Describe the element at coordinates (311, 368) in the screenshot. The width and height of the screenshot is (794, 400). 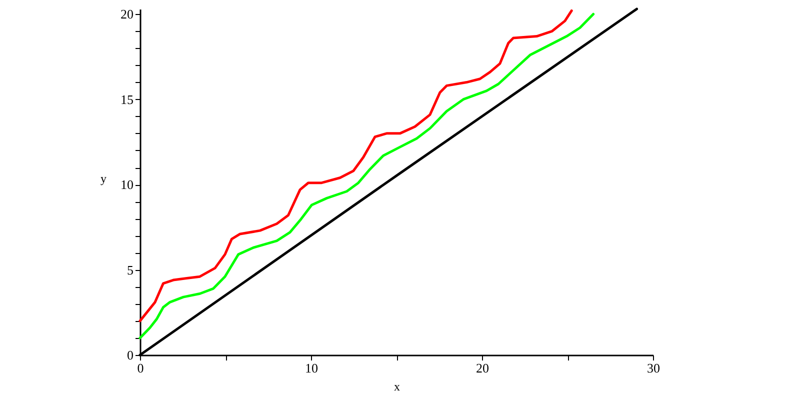
I see `x-tick-label: 10` at that location.